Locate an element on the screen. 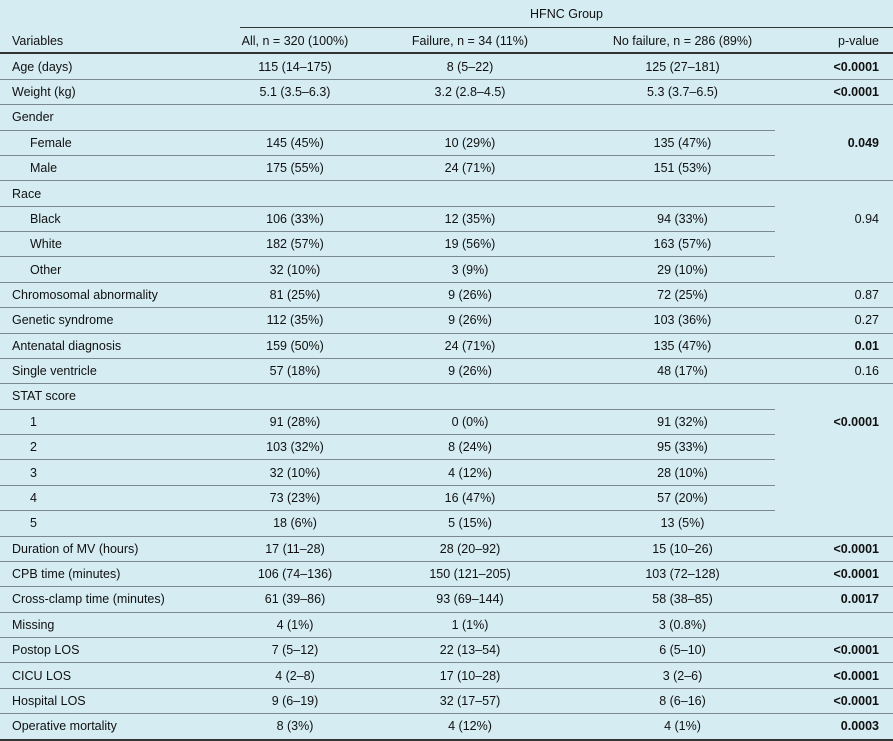 This screenshot has height=741, width=893. cell-value: 17 (10–28) is located at coordinates (470, 675).